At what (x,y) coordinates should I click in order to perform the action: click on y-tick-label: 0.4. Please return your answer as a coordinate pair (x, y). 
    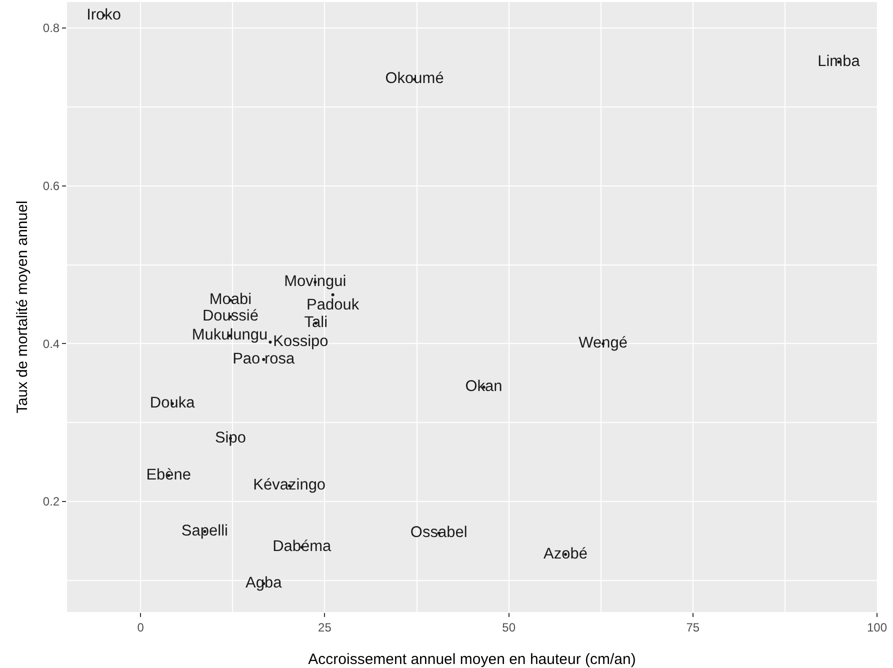
    Looking at the image, I should click on (51, 343).